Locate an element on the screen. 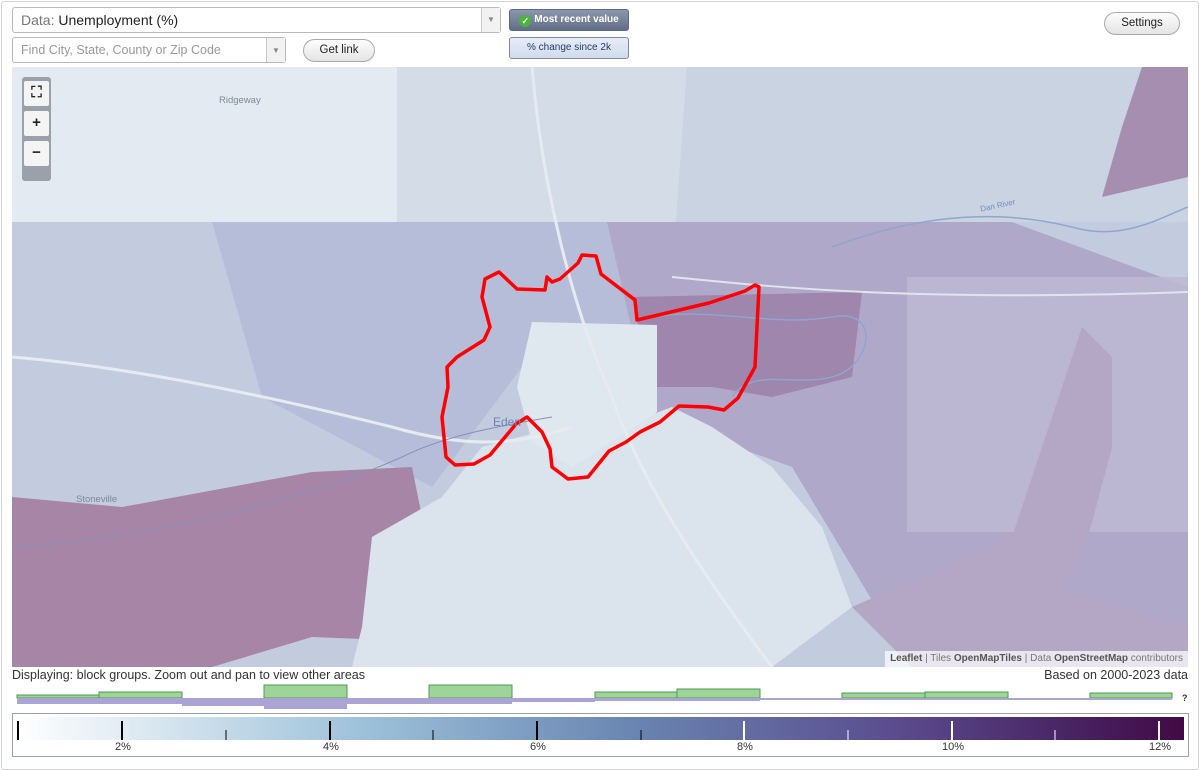  settings-button: Settings is located at coordinates (1142, 23).